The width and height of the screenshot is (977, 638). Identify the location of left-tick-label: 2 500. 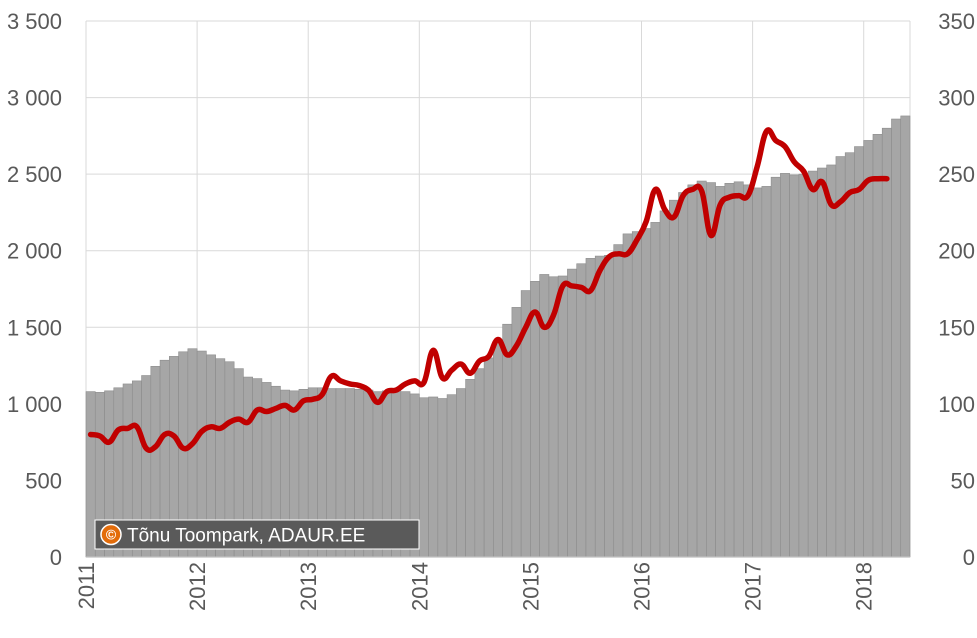
(34, 174).